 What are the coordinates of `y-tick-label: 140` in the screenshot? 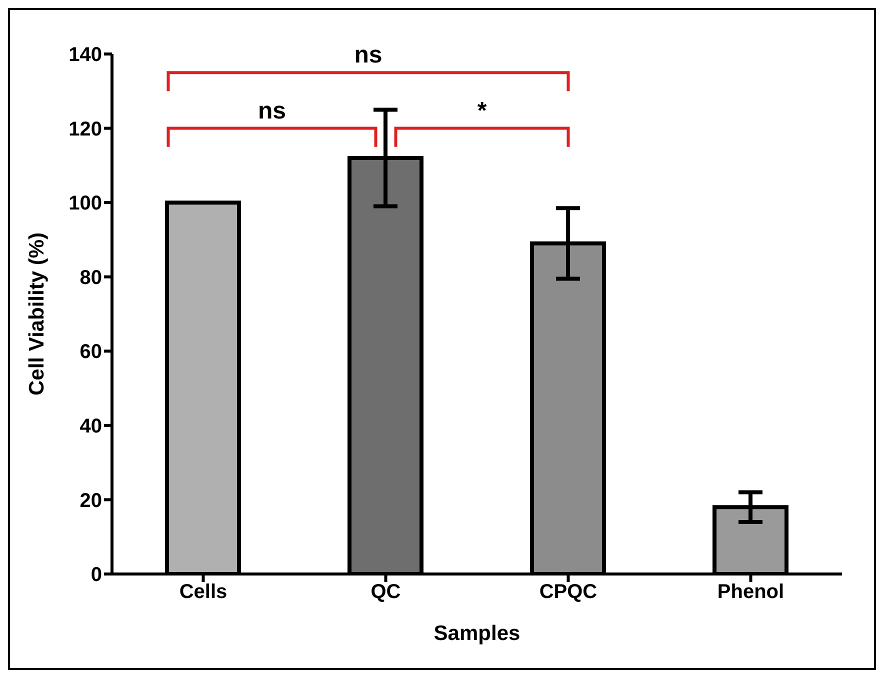 It's located at (85, 55).